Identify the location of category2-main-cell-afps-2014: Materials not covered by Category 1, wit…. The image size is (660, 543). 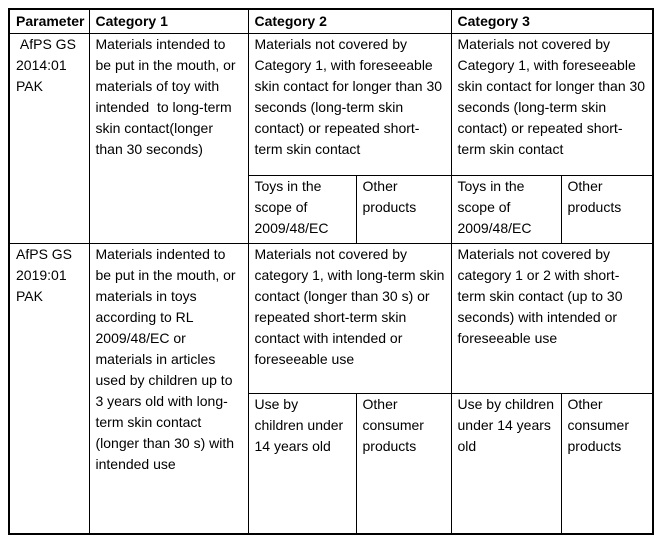
(349, 104).